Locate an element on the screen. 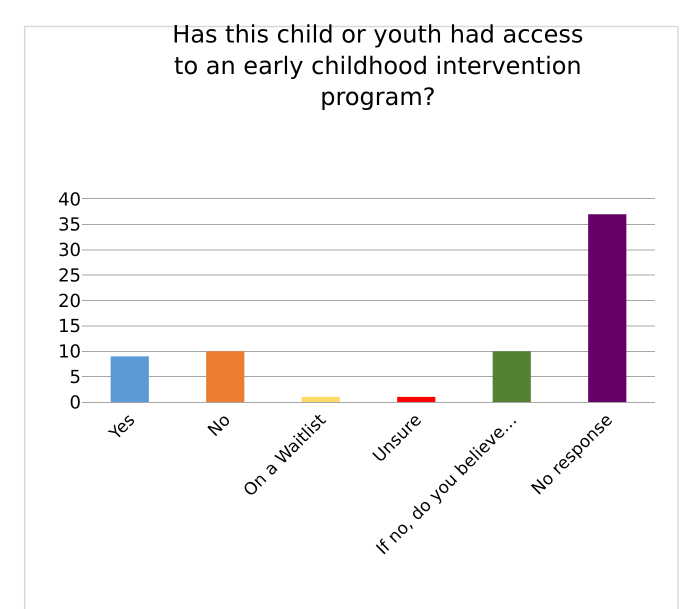 Image resolution: width=687 pixels, height=609 pixels. y-tick-label: 35 is located at coordinates (69, 225).